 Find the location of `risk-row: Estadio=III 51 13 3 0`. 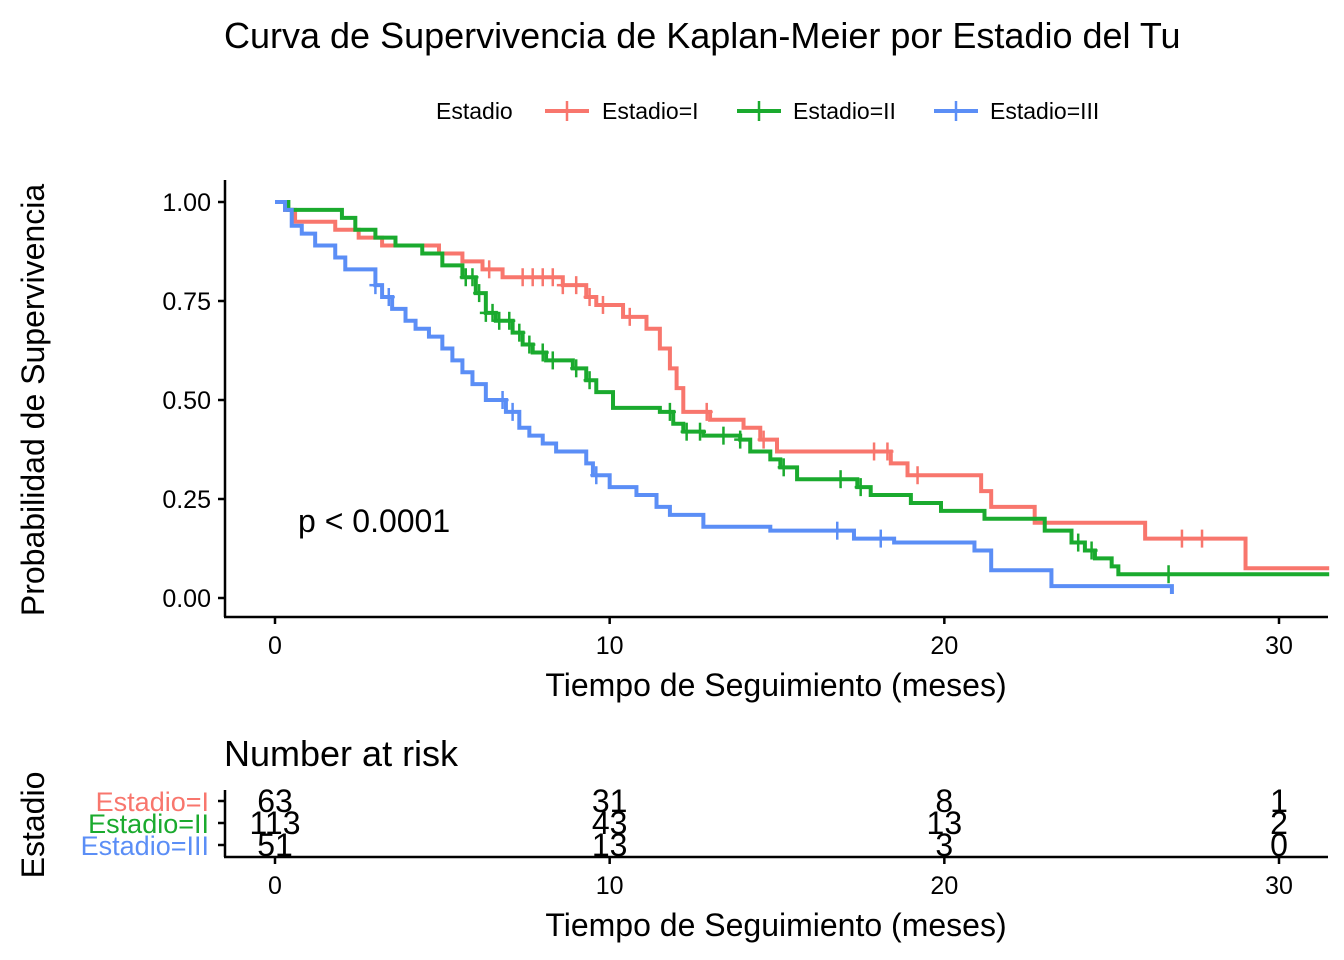

risk-row: Estadio=III 51 13 3 0 is located at coordinates (684, 845).